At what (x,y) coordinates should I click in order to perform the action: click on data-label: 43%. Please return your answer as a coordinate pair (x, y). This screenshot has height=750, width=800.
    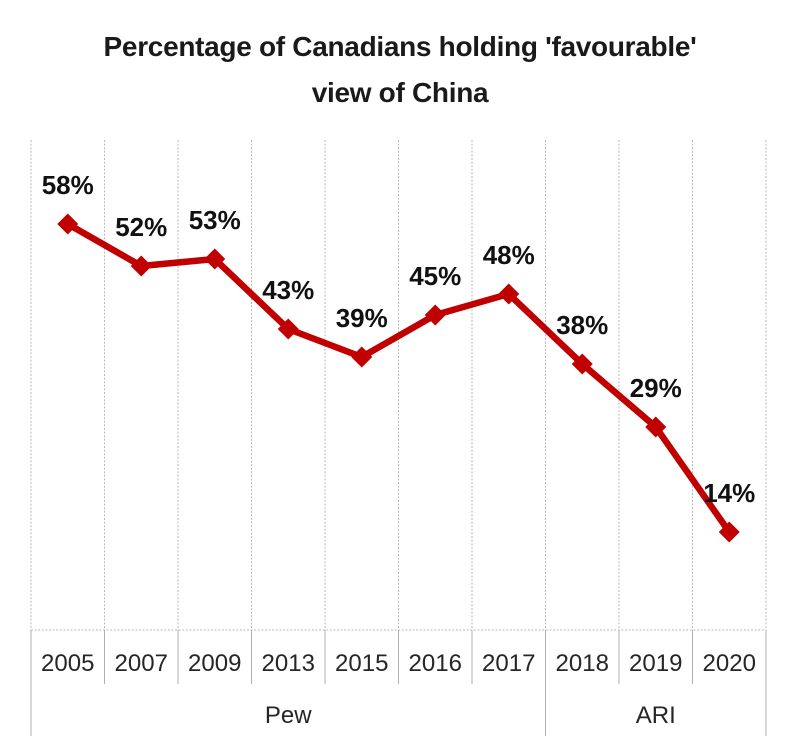
    Looking at the image, I should click on (288, 290).